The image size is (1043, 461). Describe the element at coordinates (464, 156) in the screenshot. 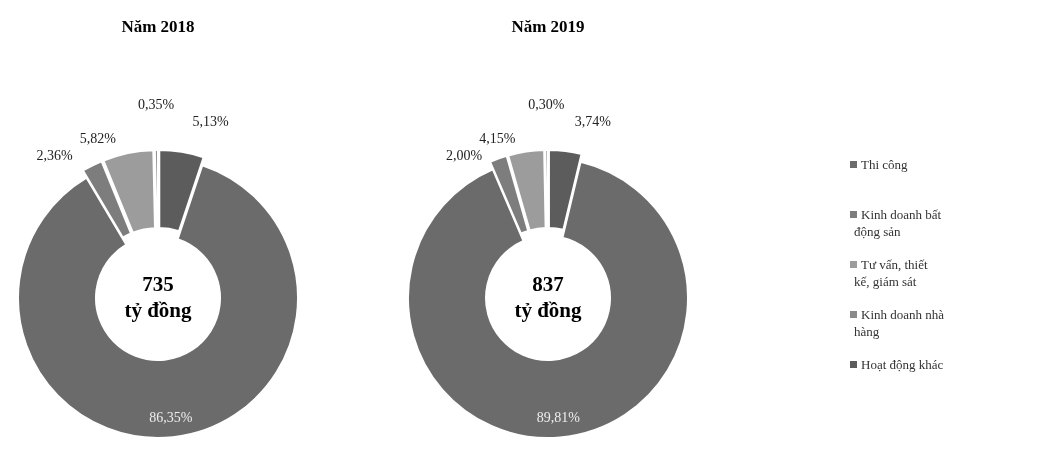

I see `data-label: 2,00%` at that location.